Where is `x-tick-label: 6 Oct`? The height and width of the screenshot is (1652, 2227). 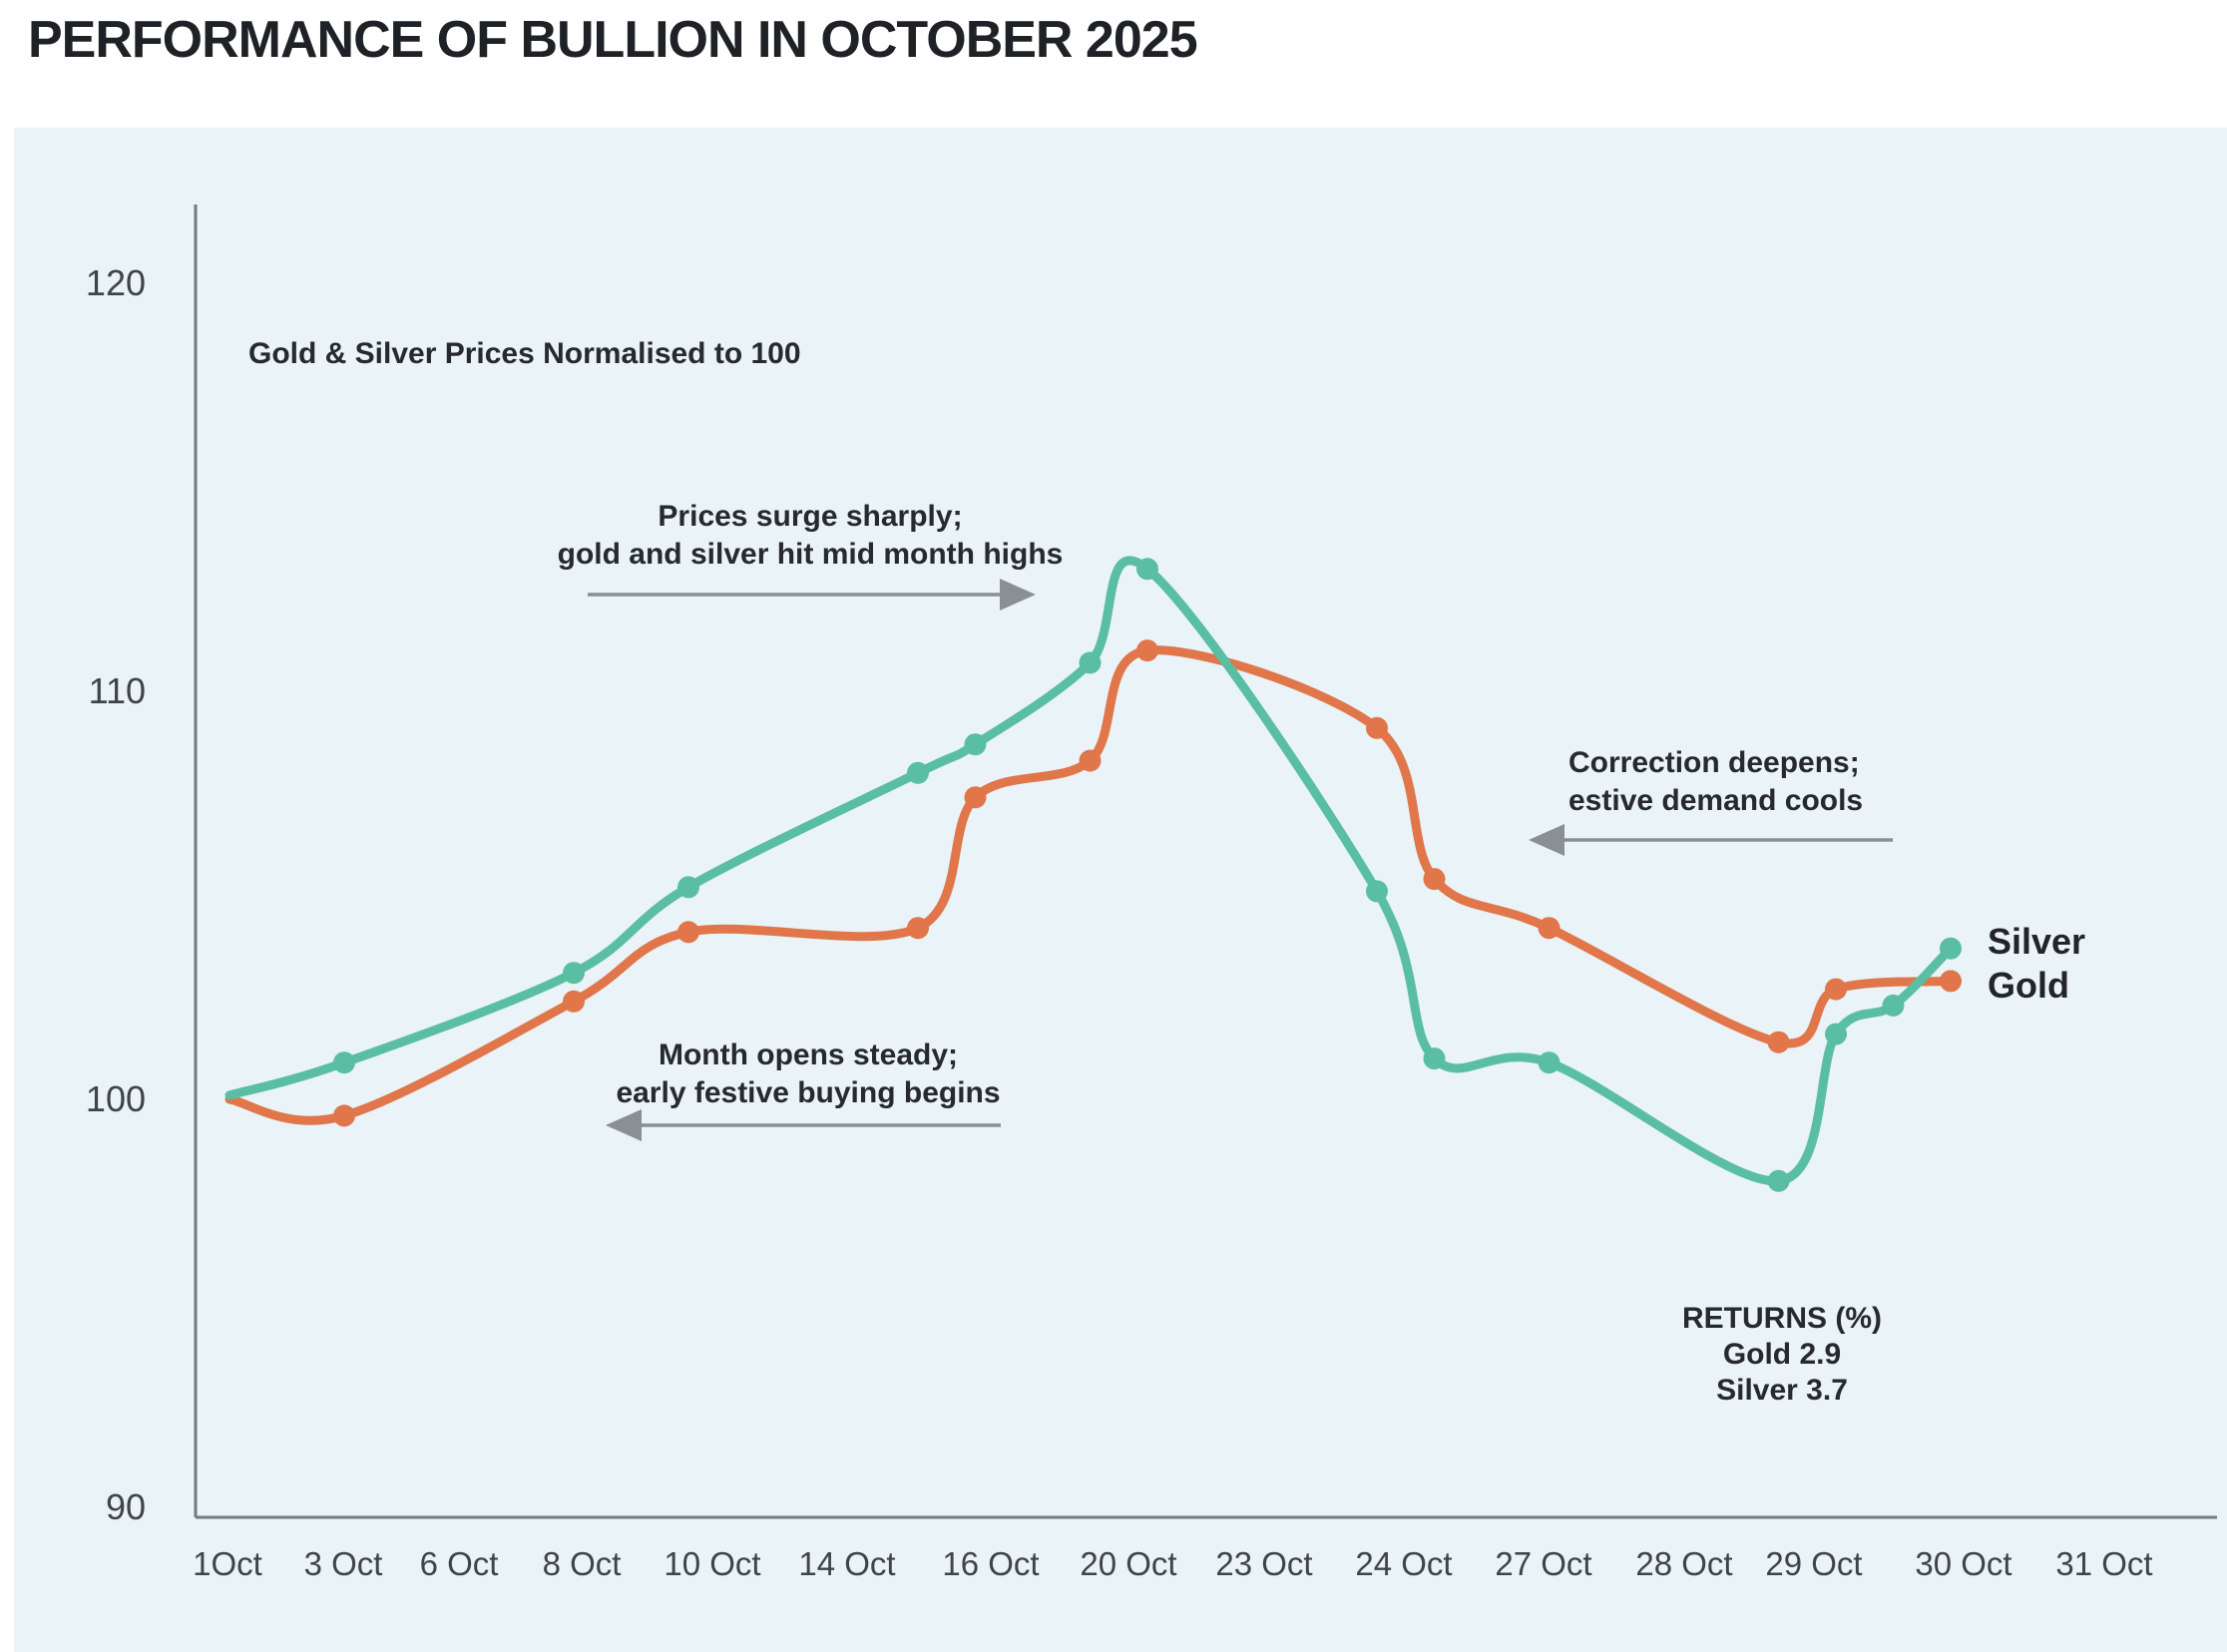 x-tick-label: 6 Oct is located at coordinates (459, 1563).